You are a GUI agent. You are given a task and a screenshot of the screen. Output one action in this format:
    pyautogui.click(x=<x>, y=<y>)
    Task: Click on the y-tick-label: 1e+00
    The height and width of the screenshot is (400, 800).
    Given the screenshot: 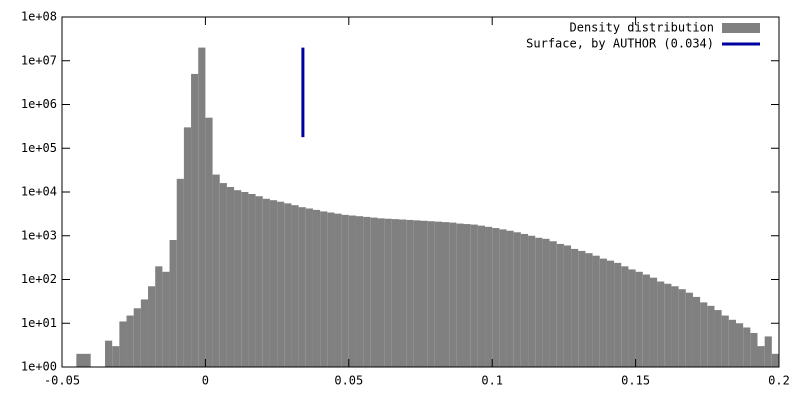 What is the action you would take?
    pyautogui.click(x=39, y=367)
    